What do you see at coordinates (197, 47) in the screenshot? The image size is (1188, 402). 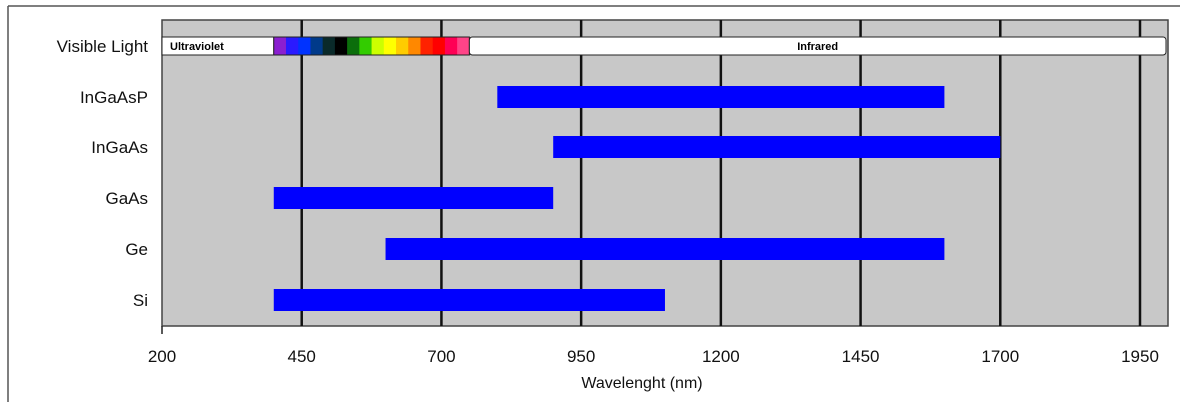 I see `spectrum-label-ultraviolet: Ultraviolet` at bounding box center [197, 47].